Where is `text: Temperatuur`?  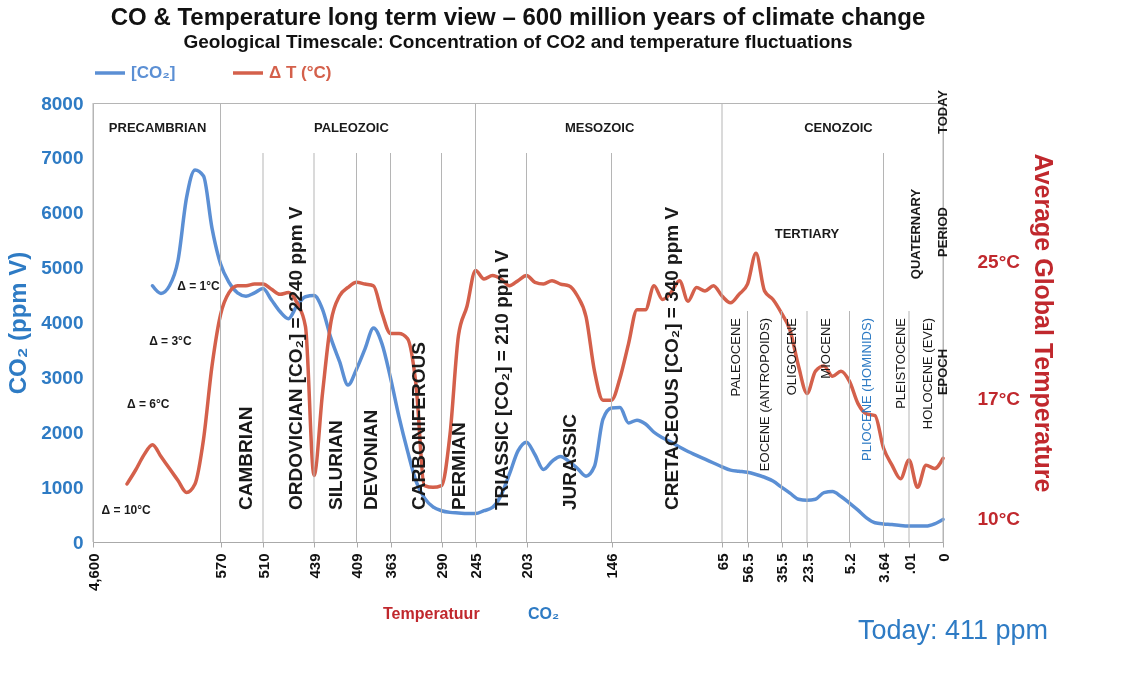
text: Temperatuur is located at coordinates (431, 613).